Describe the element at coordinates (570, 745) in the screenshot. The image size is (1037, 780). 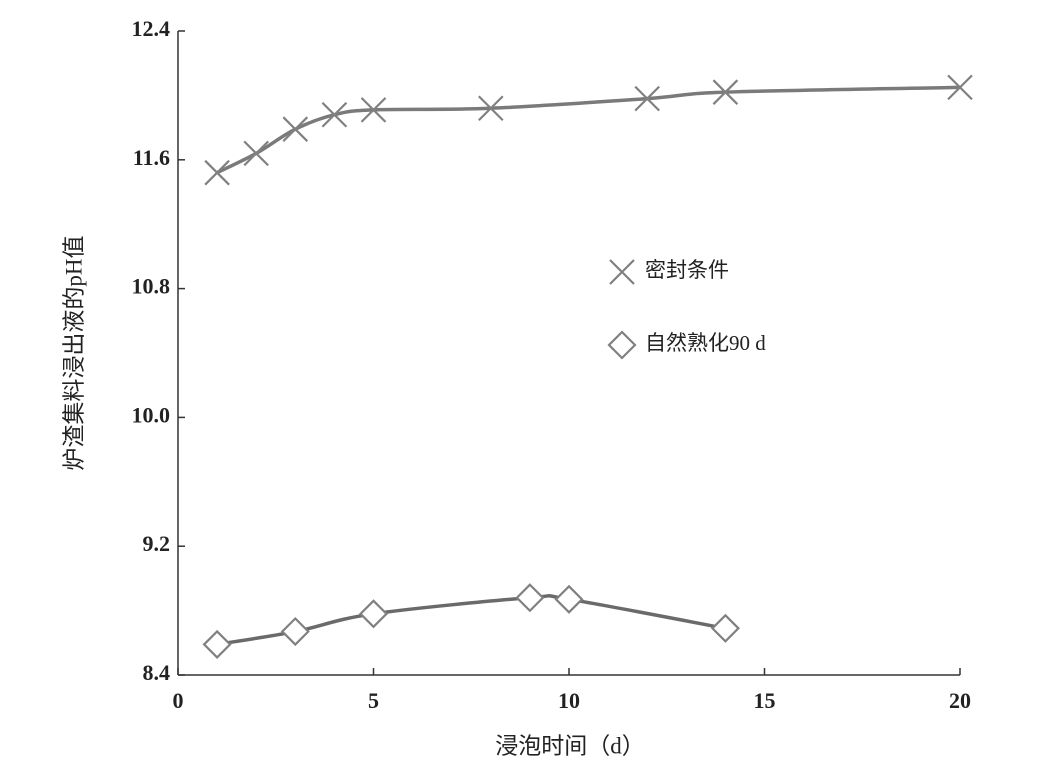
I see `x-axis-title: 浸泡时间（d）` at that location.